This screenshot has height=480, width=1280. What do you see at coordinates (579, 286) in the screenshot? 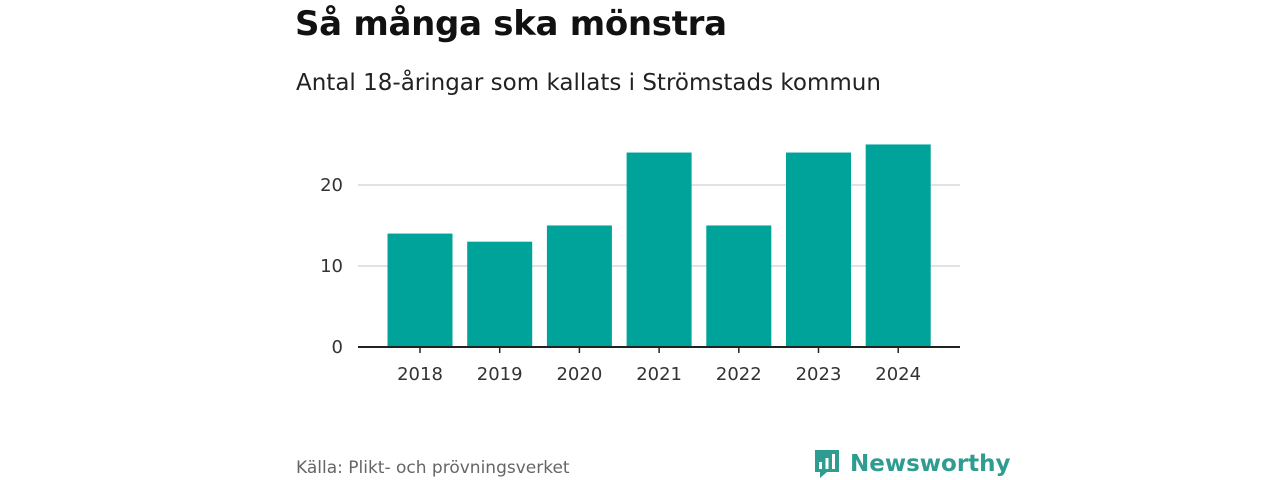
I see `bar-2020` at bounding box center [579, 286].